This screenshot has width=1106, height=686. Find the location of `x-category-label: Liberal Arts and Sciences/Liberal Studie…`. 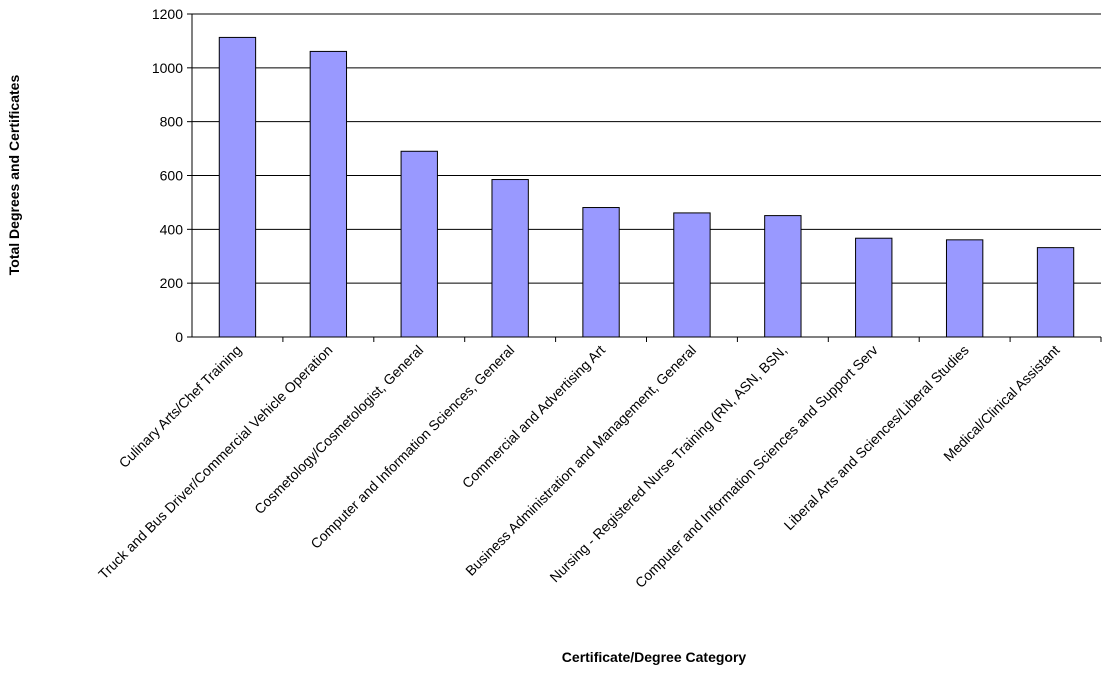

x-category-label: Liberal Arts and Sciences/Liberal Studie… is located at coordinates (876, 437).